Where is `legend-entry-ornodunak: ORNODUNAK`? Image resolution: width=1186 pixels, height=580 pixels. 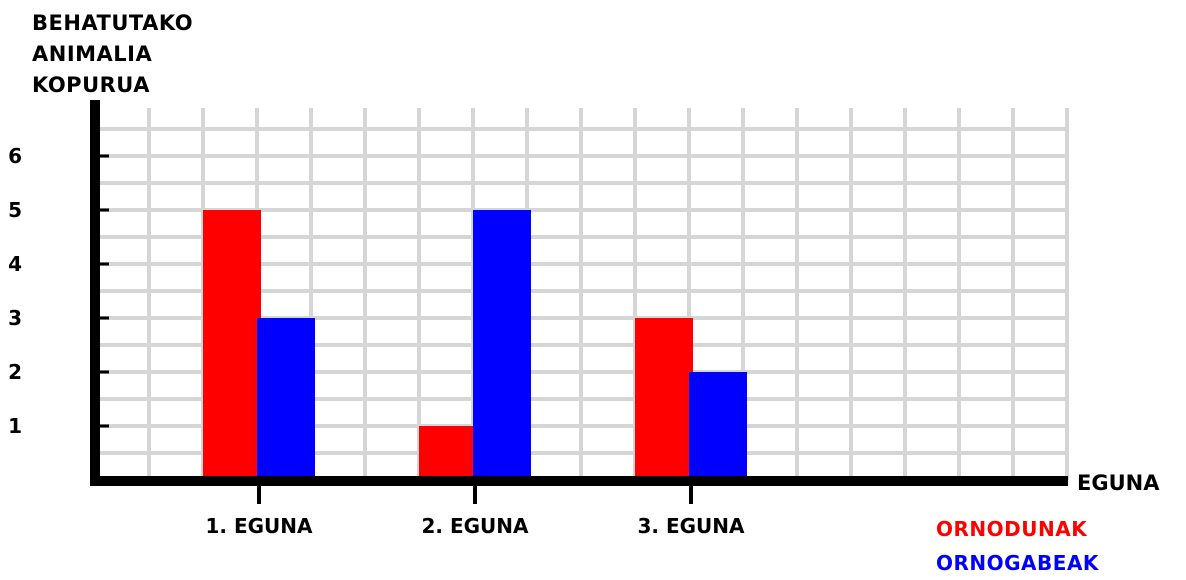
legend-entry-ornodunak: ORNODUNAK is located at coordinates (1012, 529).